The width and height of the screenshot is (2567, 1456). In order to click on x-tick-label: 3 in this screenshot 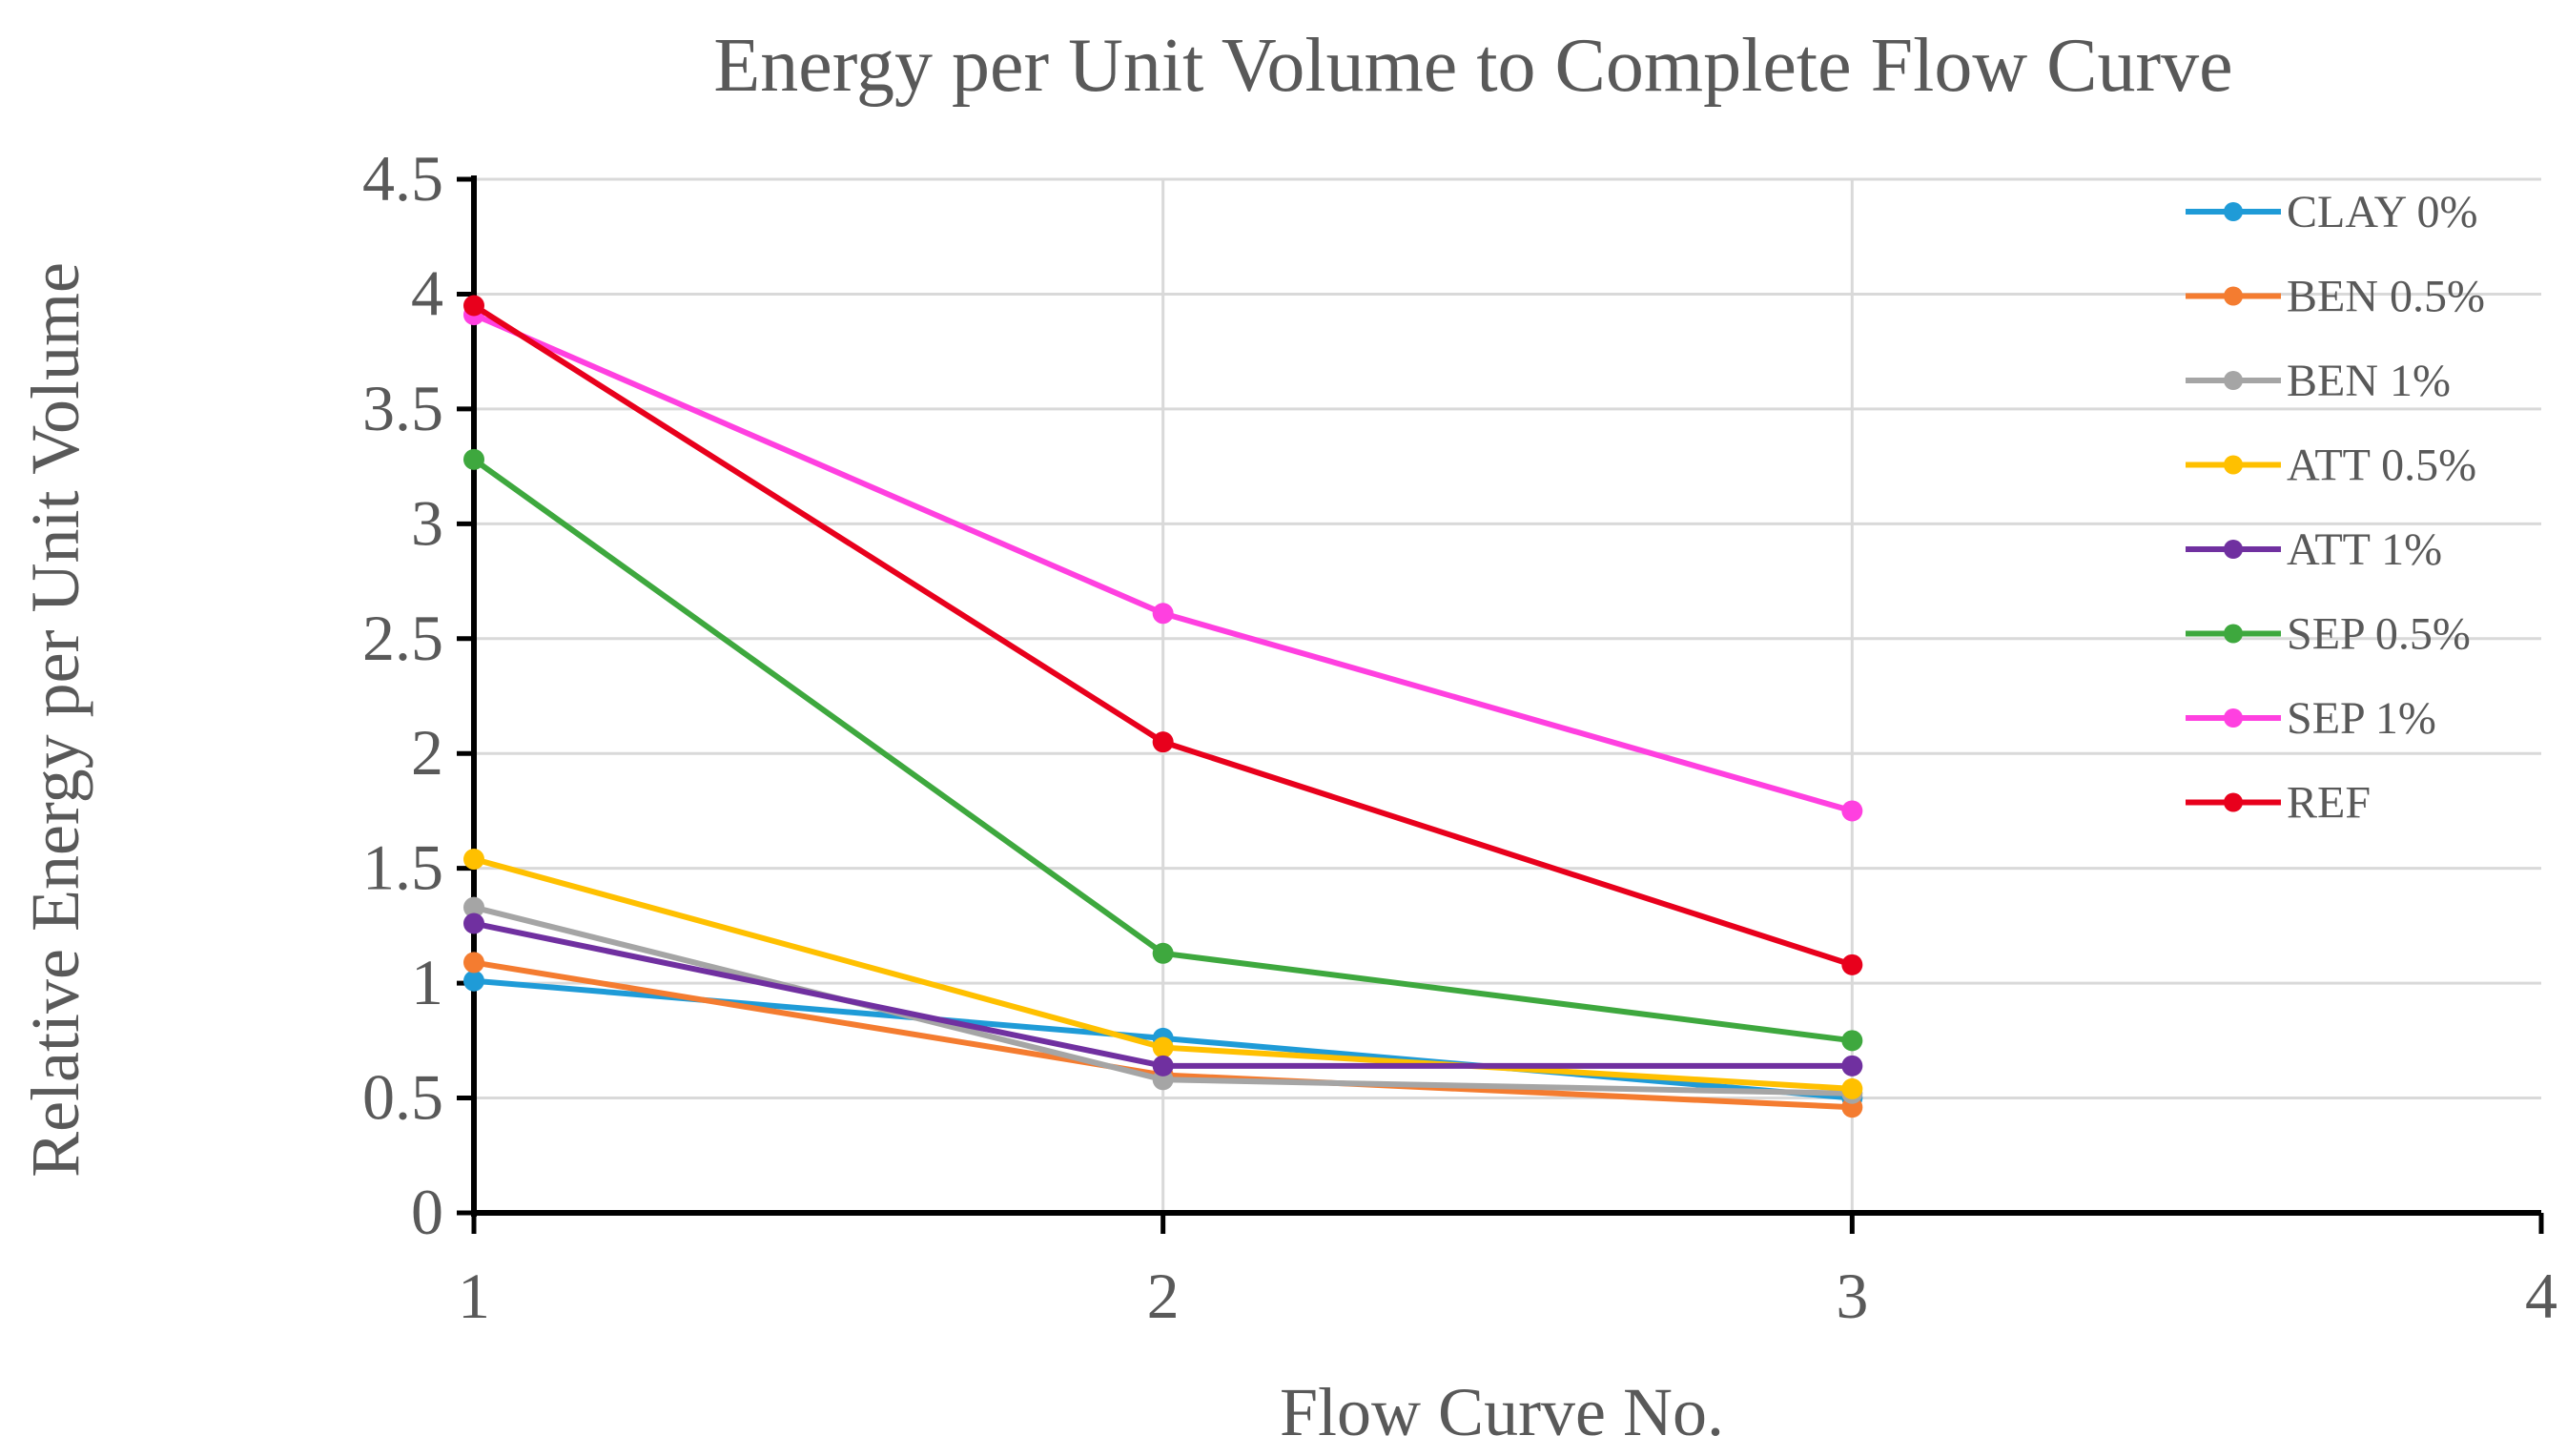, I will do `click(1852, 1296)`.